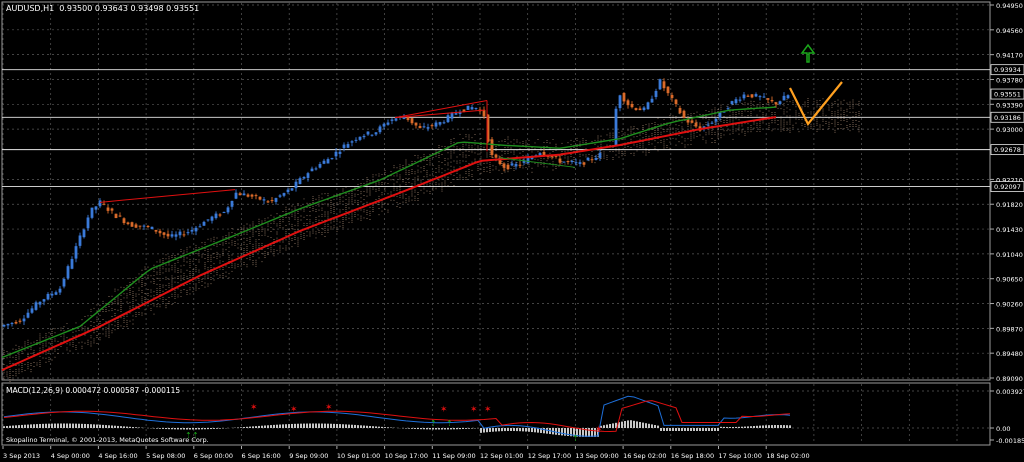  I want to click on trend-lines, so click(337, 151).